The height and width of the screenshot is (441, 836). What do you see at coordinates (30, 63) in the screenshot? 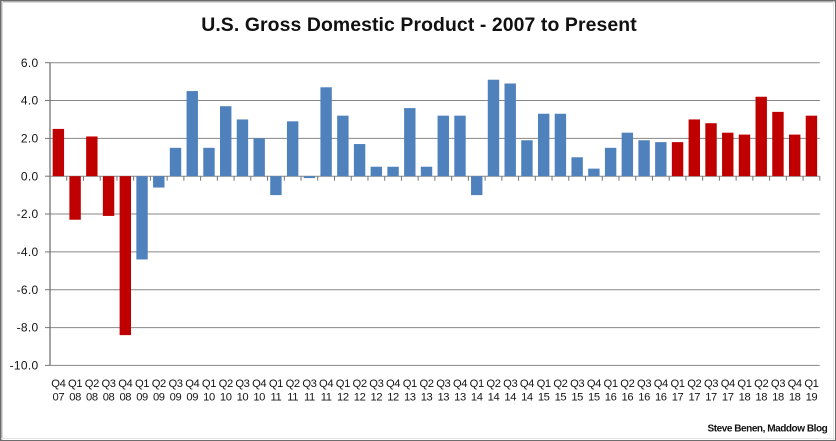
I see `svg-text: 6.0` at bounding box center [30, 63].